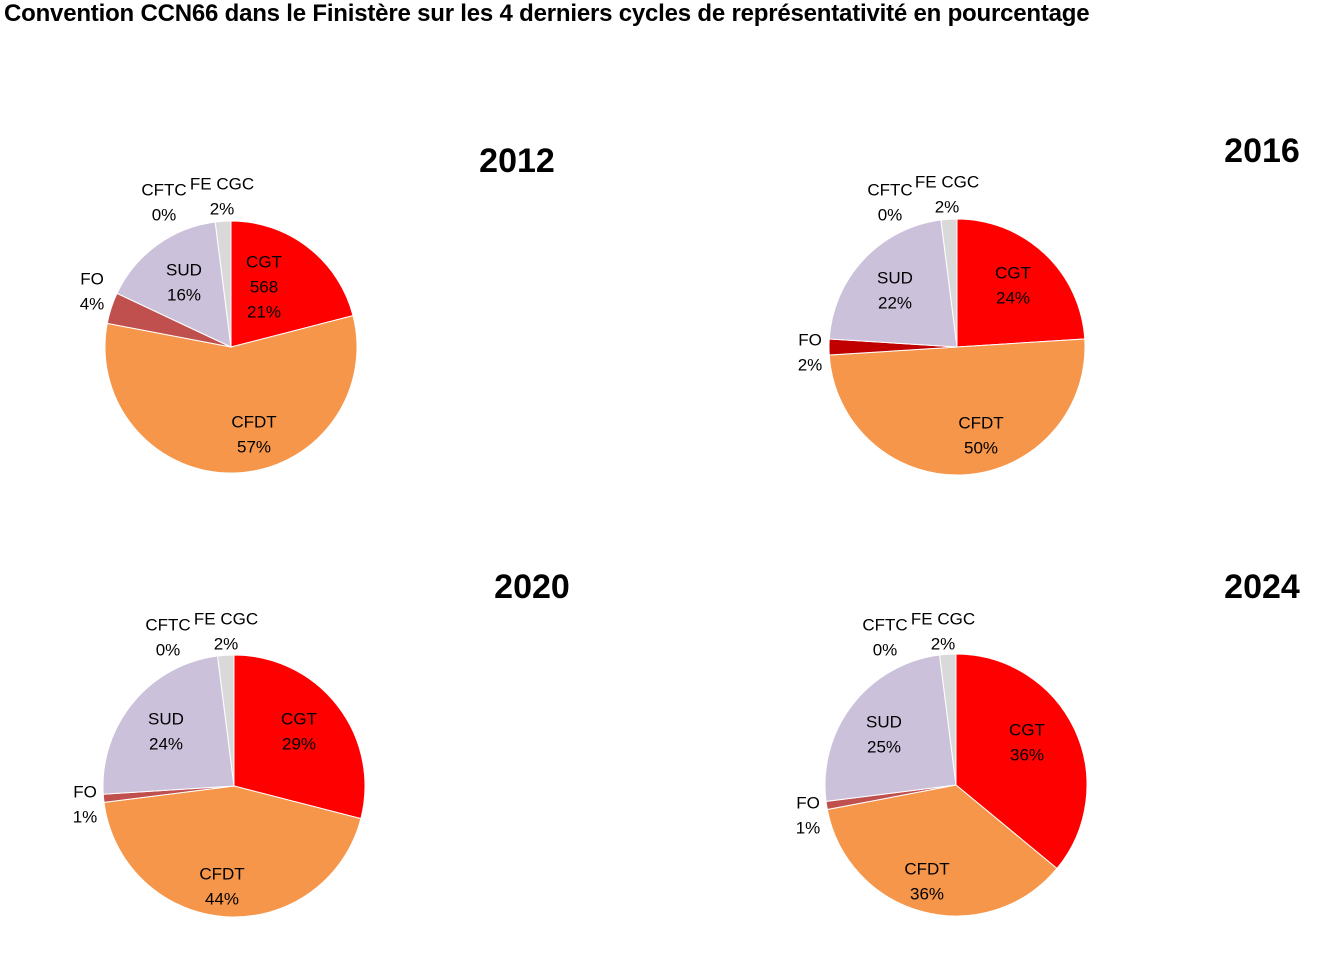  I want to click on chart-title-2016: 2016, so click(1262, 151).